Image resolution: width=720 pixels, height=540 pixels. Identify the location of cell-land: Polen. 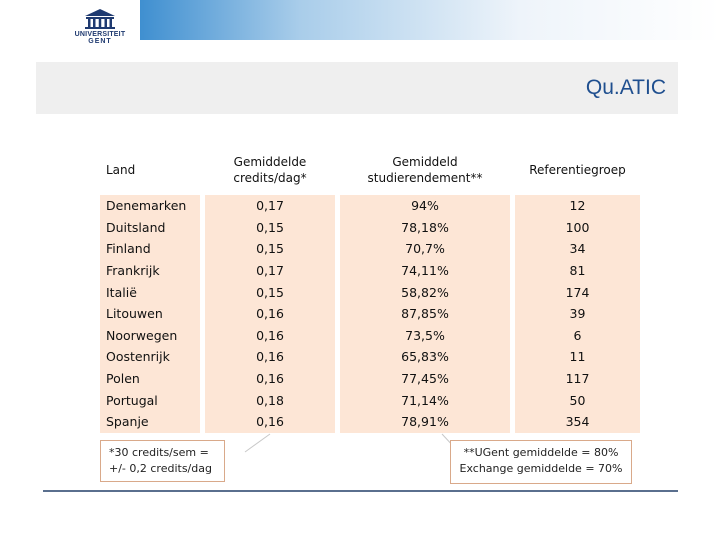
(123, 379).